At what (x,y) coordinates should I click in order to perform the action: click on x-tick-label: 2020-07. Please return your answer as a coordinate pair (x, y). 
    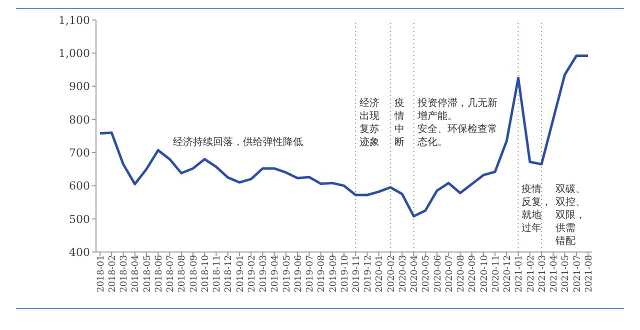
    Looking at the image, I should click on (449, 273).